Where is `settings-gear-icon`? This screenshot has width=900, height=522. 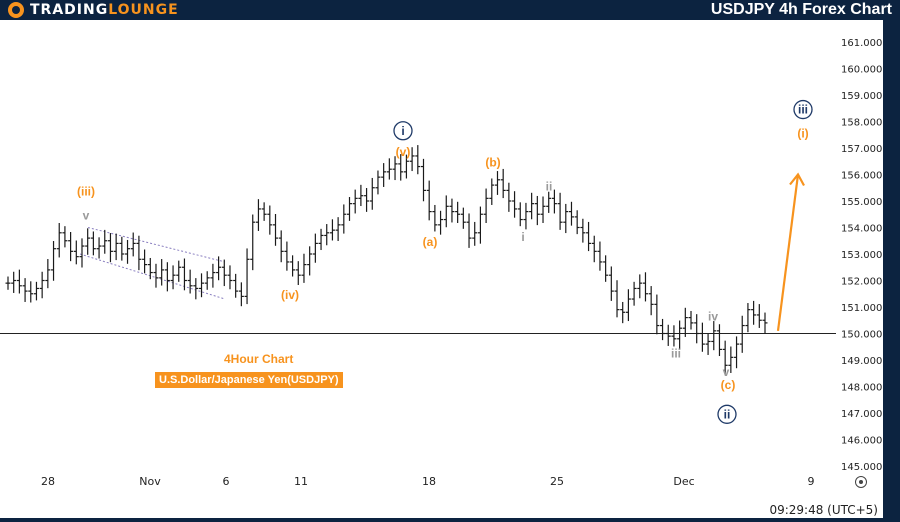
settings-gear-icon is located at coordinates (861, 482).